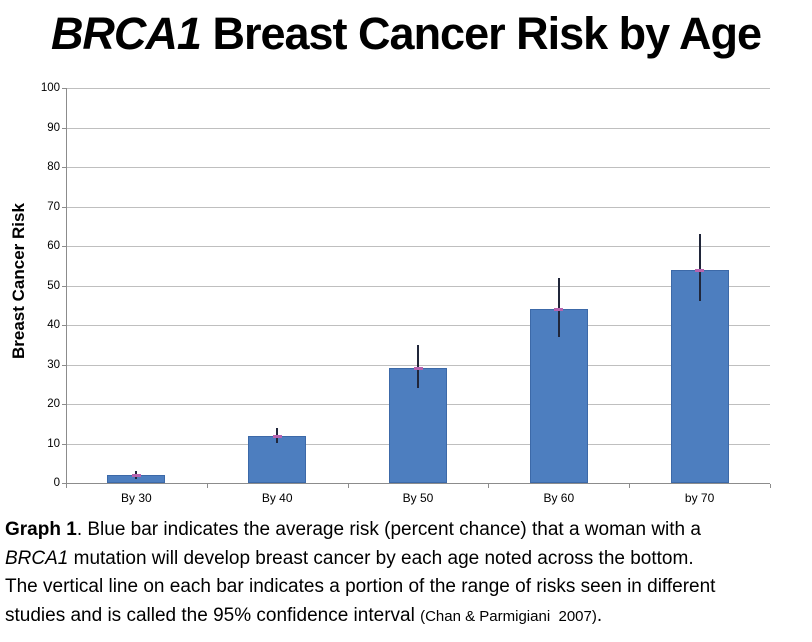  I want to click on chart-title: BRCA1 Breast Cancer Risk by Age, so click(406, 34).